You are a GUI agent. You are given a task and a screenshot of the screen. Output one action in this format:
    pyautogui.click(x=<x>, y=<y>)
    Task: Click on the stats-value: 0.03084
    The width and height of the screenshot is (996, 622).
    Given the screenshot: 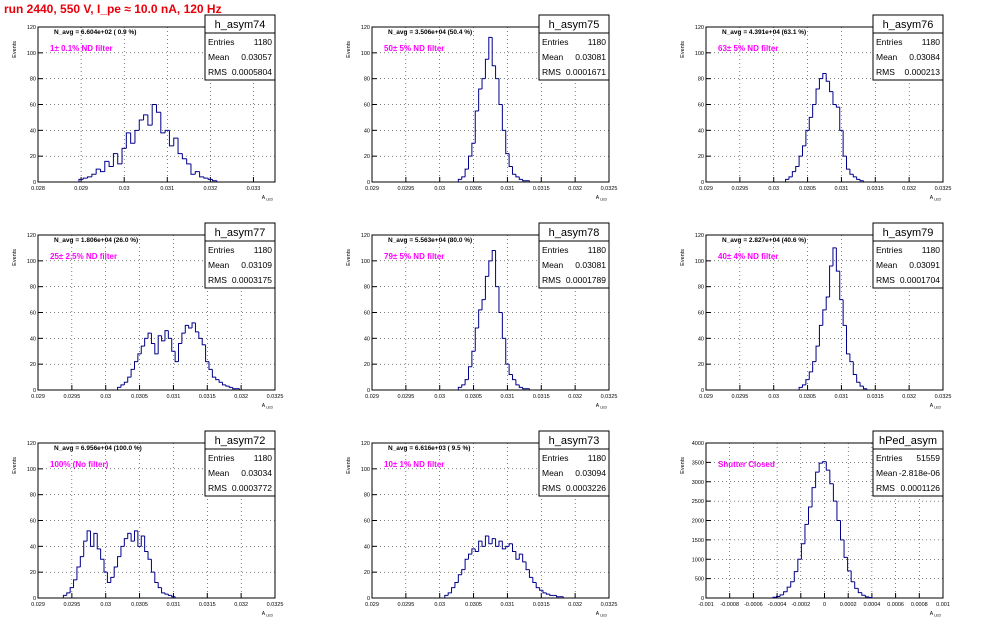 What is the action you would take?
    pyautogui.click(x=924, y=57)
    